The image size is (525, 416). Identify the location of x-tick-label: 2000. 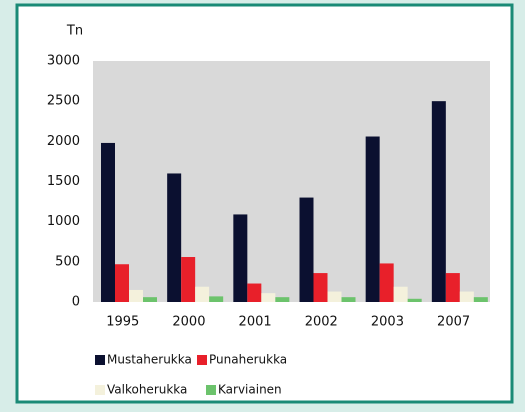
(188, 322).